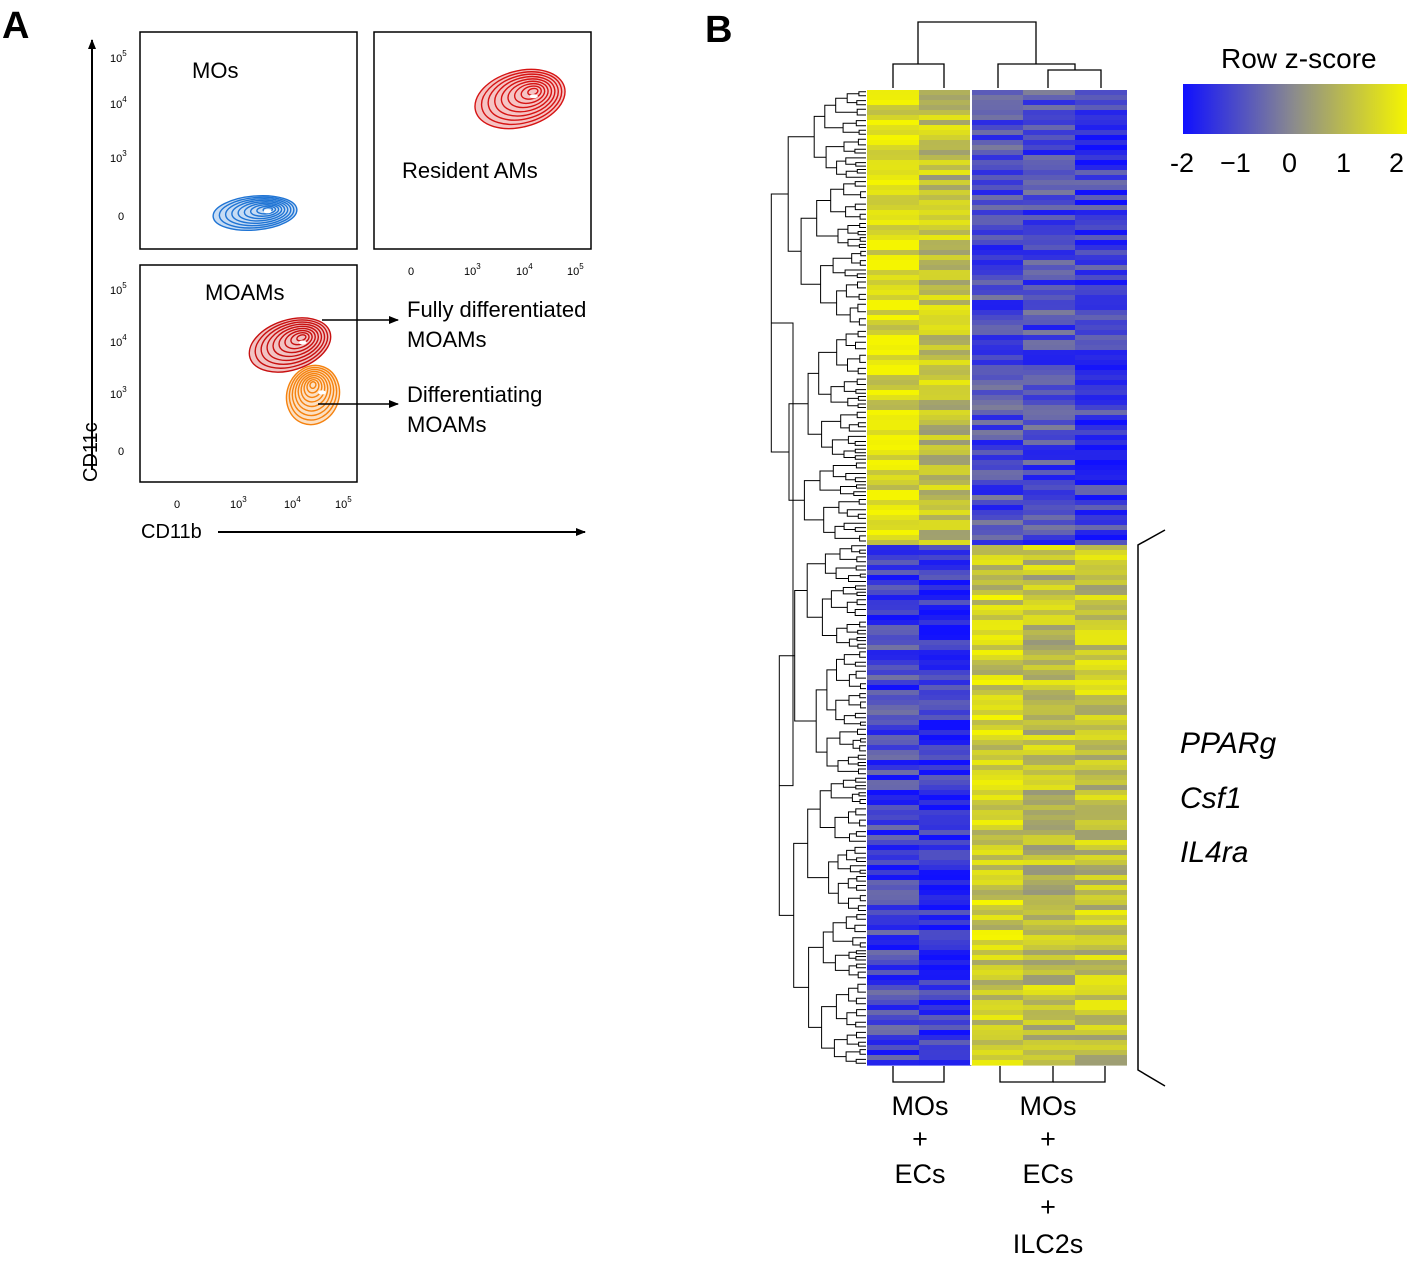  I want to click on plot-label-moams: MOAMs, so click(244, 292).